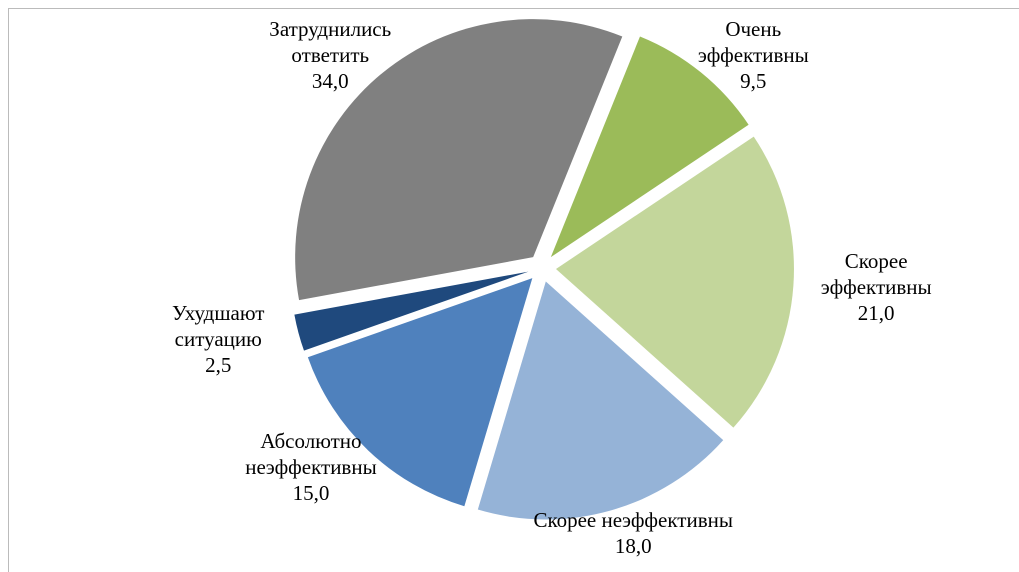  Describe the element at coordinates (218, 364) in the screenshot. I see `value-label: 2,5` at that location.